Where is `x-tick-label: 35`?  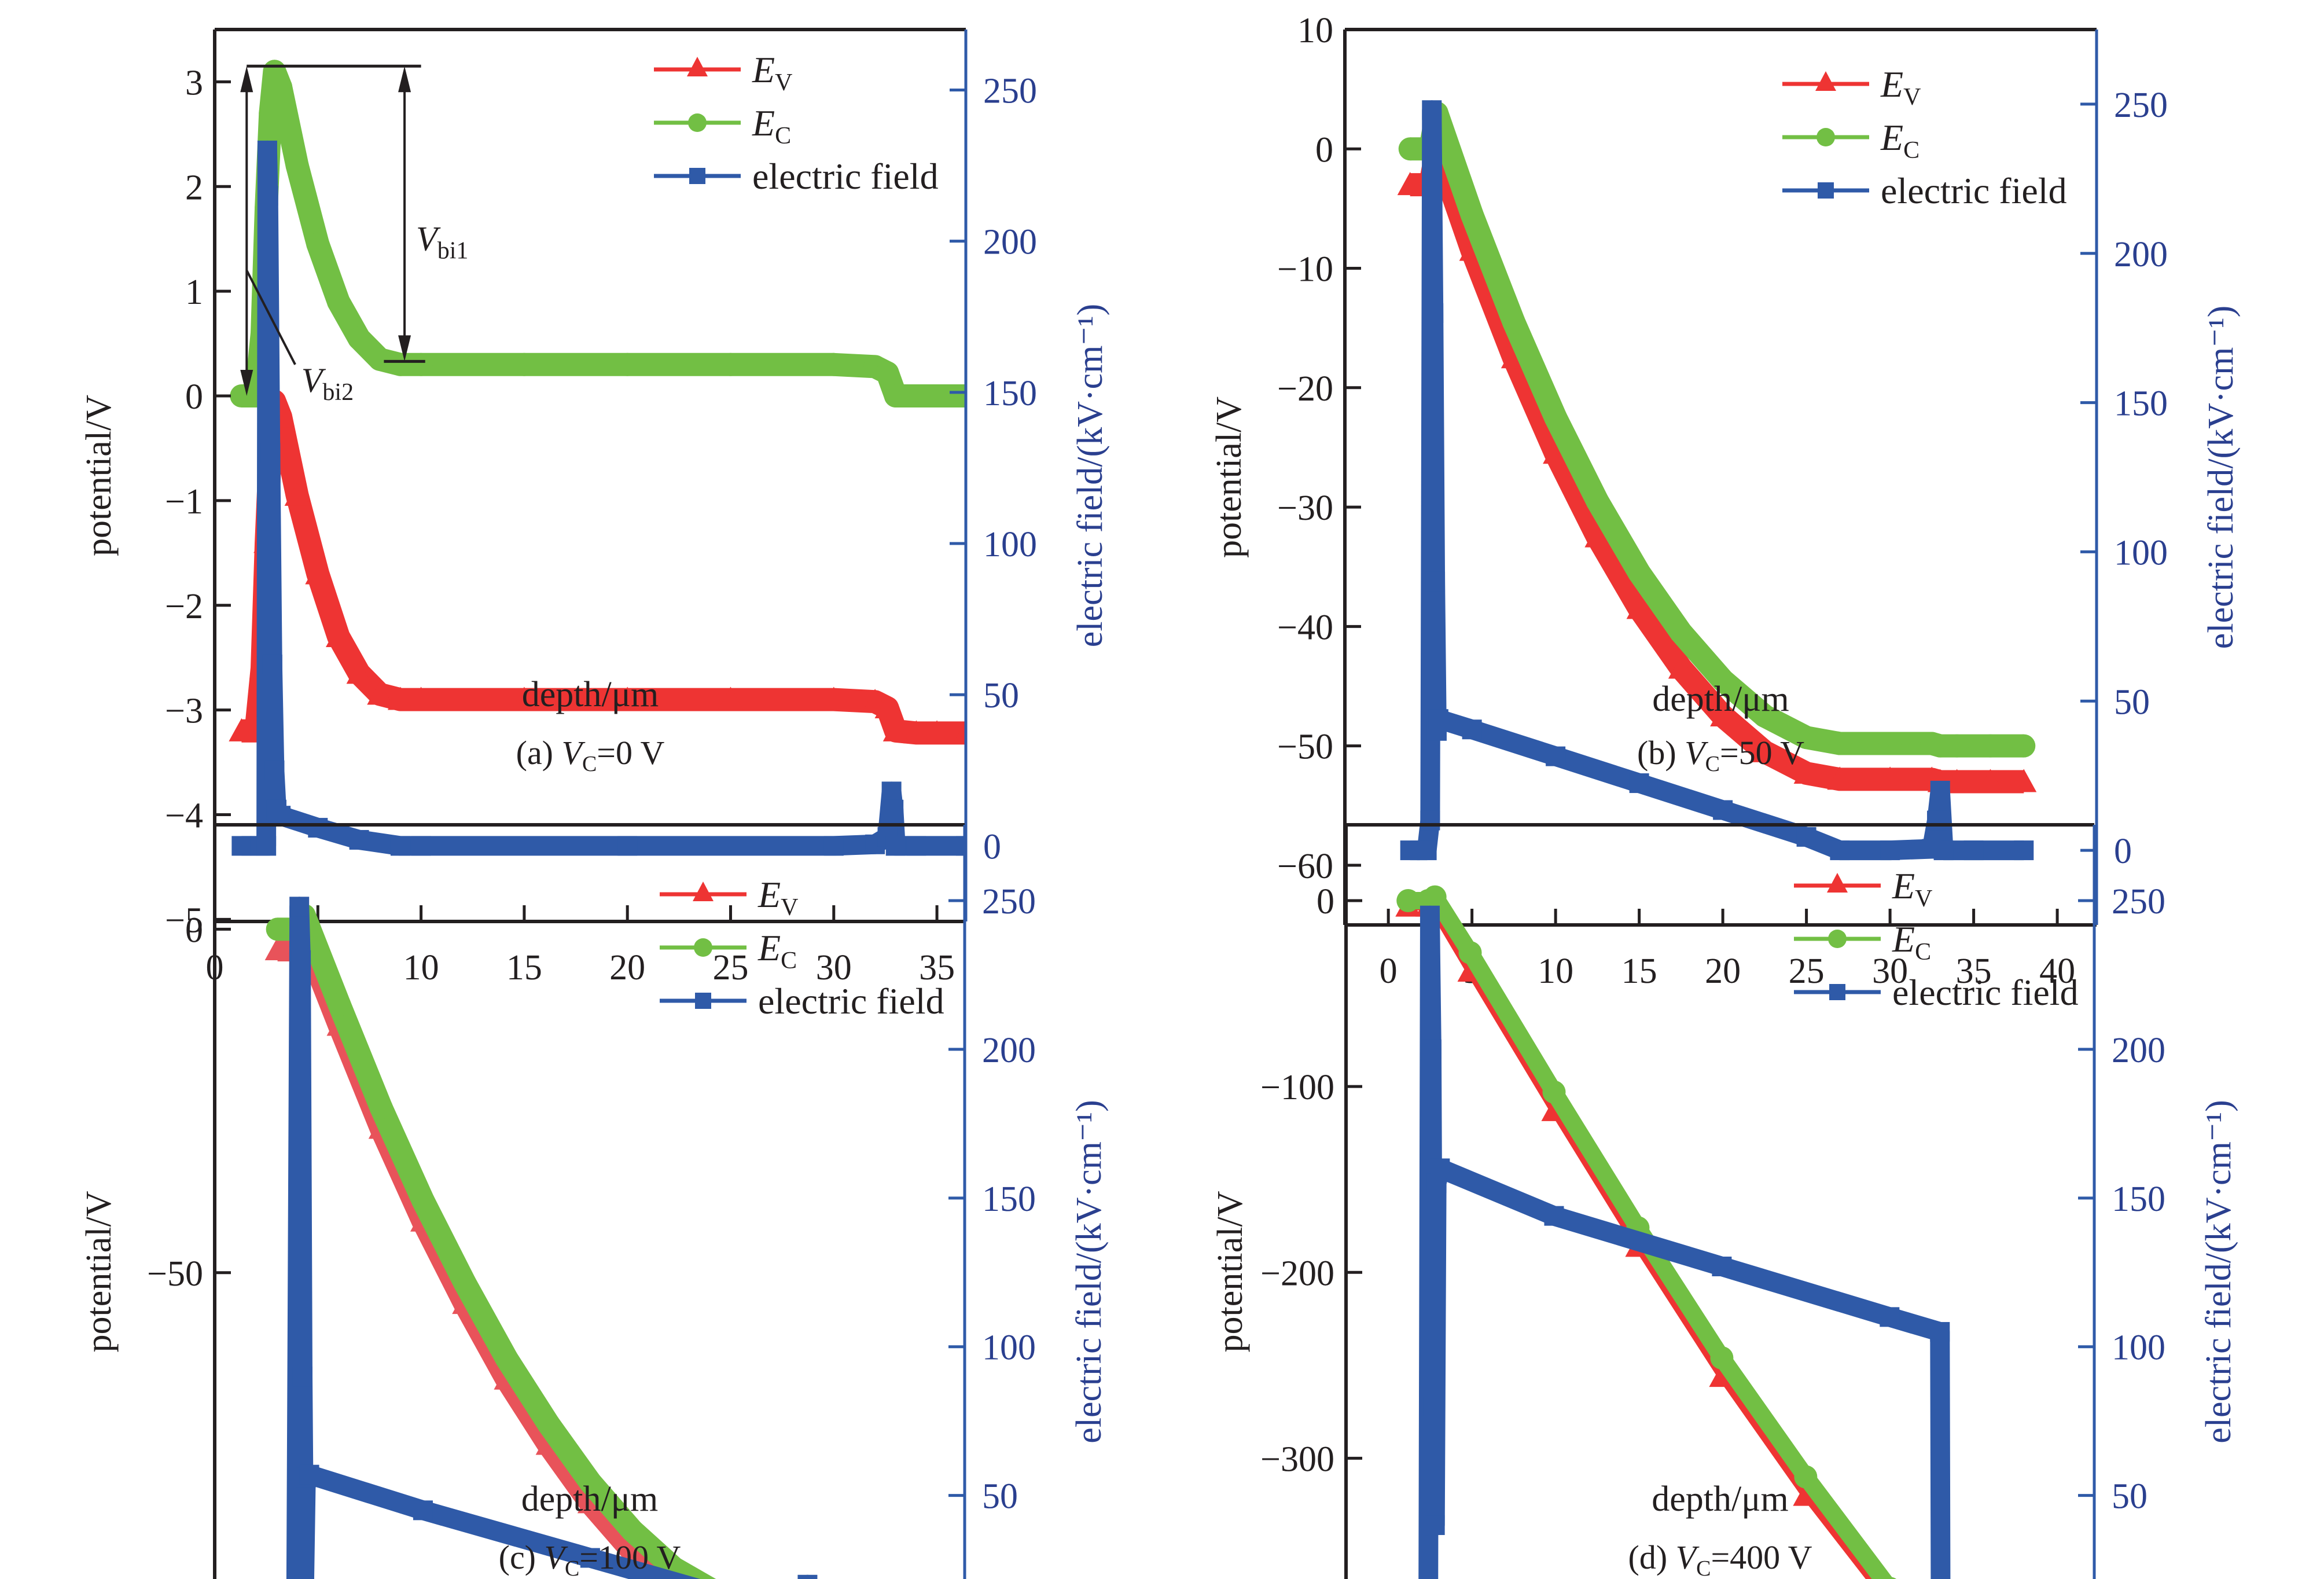 x-tick-label: 35 is located at coordinates (1974, 972).